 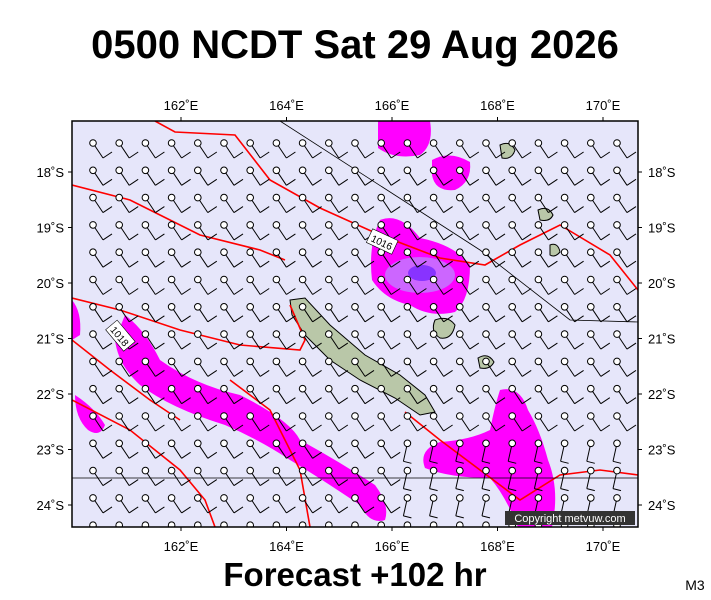 What do you see at coordinates (662, 283) in the screenshot?
I see `lat-label: 20˚S` at bounding box center [662, 283].